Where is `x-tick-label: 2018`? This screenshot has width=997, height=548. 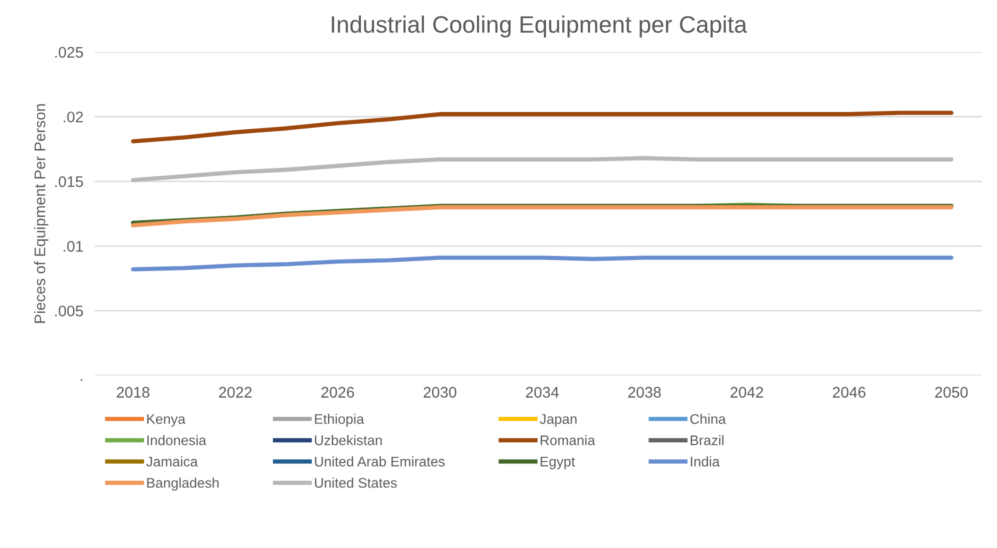 x-tick-label: 2018 is located at coordinates (133, 392).